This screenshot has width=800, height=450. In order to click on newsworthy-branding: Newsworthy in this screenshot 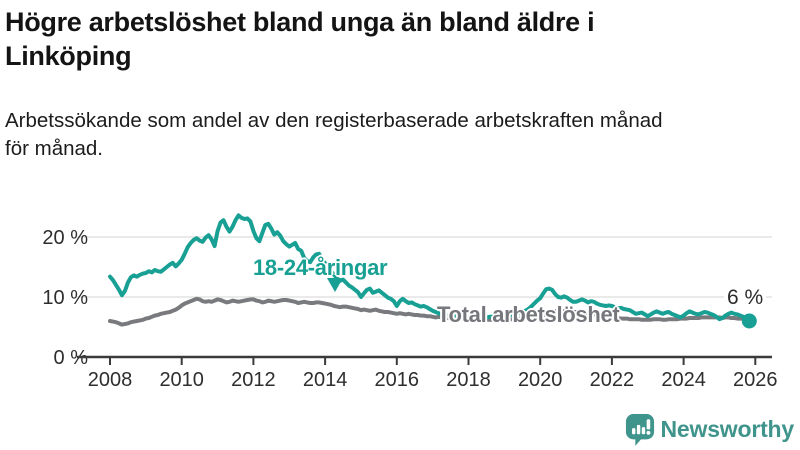, I will do `click(709, 429)`.